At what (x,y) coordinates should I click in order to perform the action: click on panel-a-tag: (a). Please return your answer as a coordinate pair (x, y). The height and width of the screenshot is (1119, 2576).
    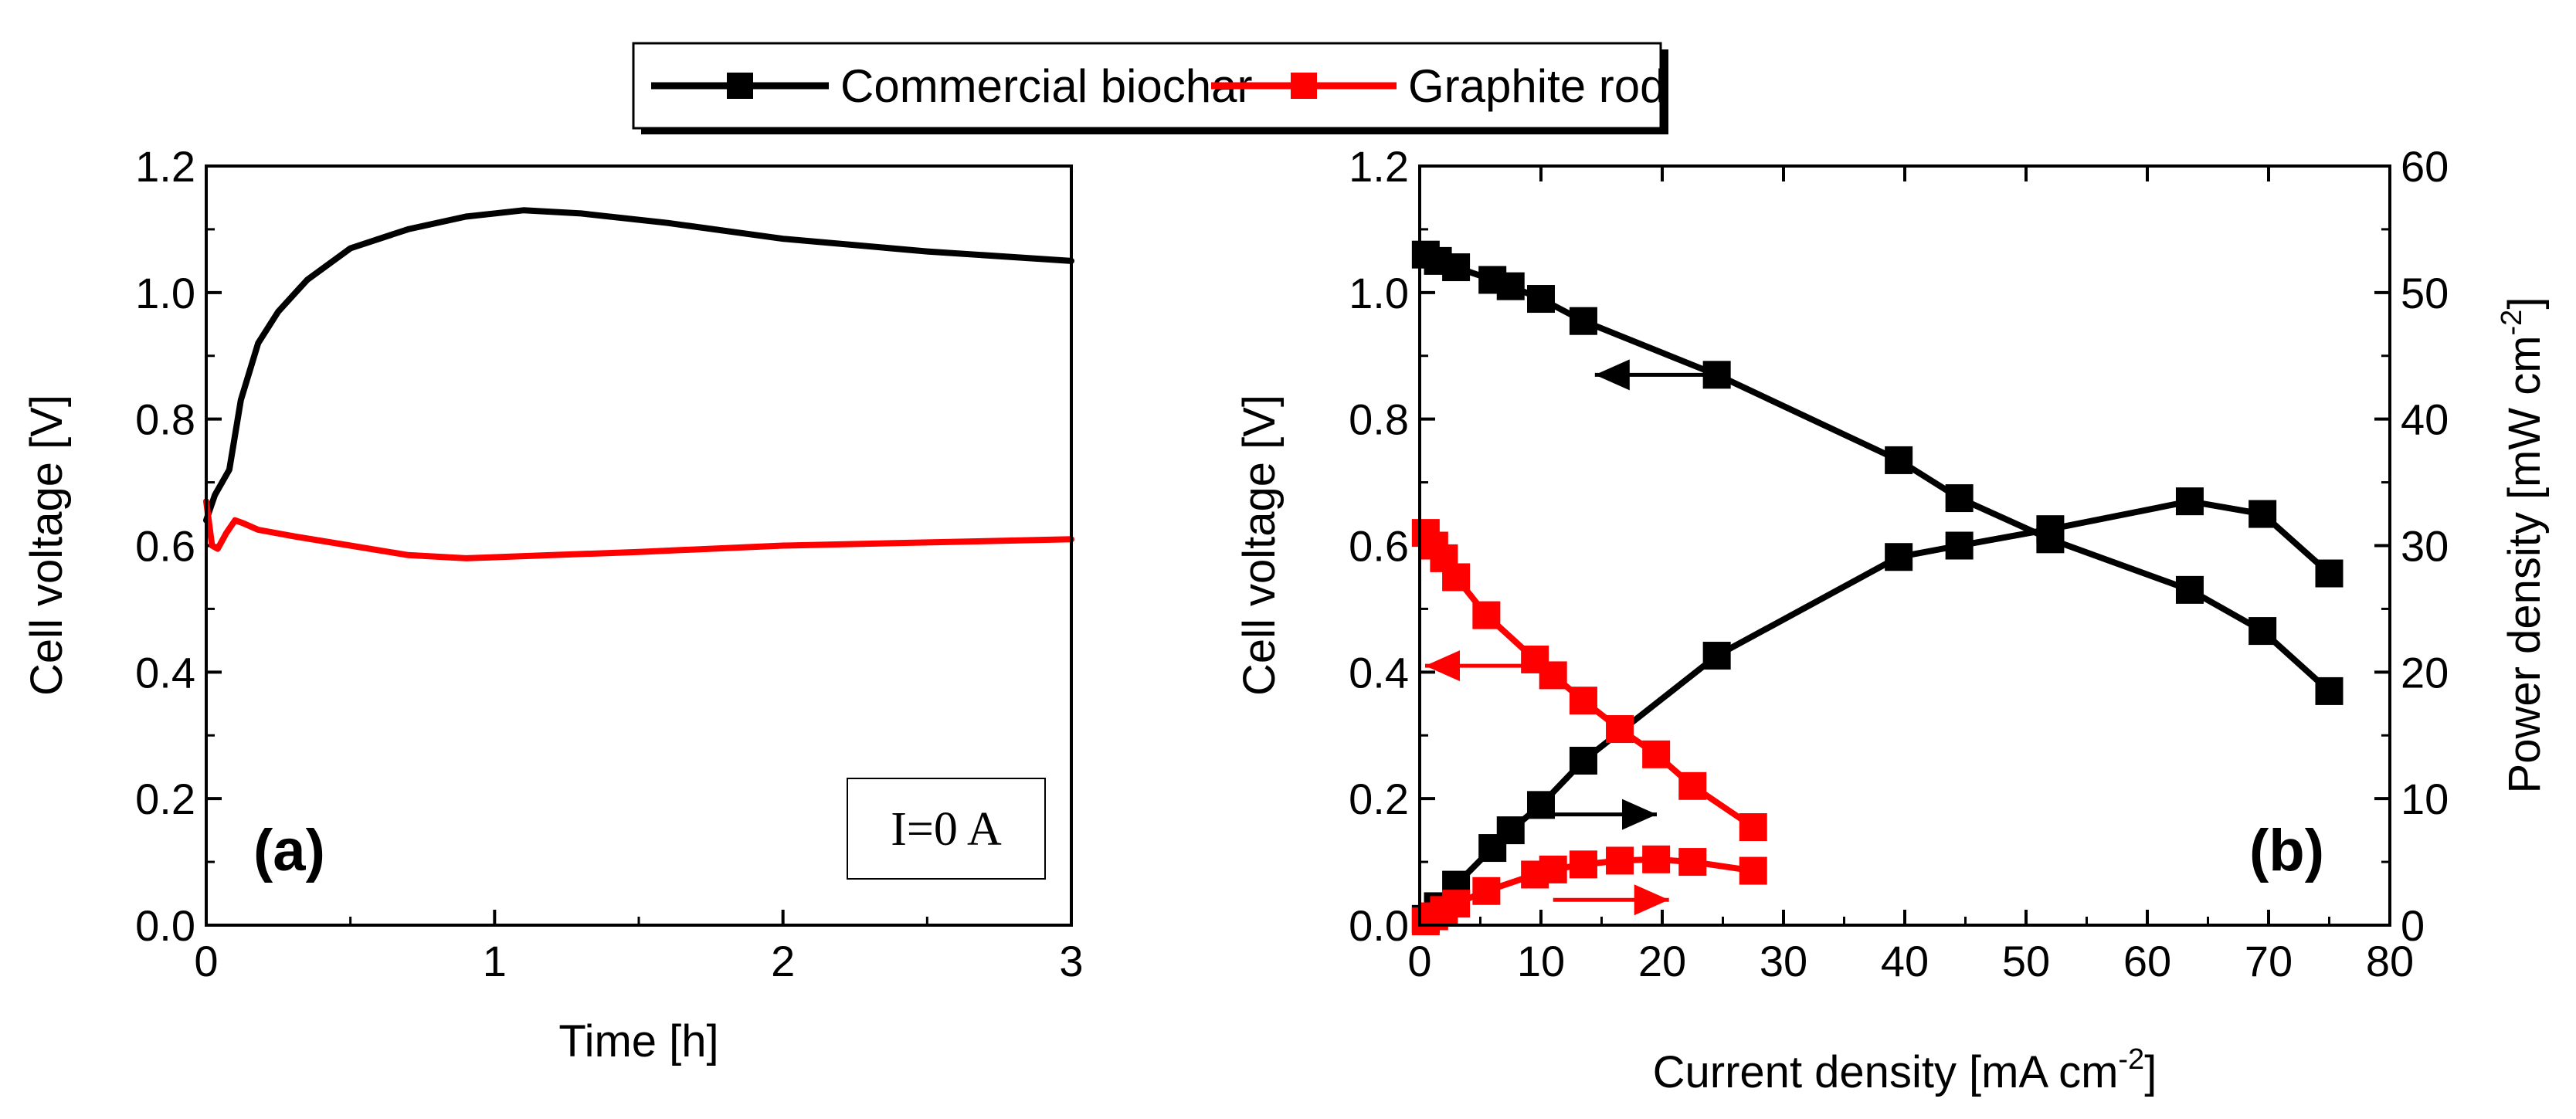
    Looking at the image, I should click on (289, 851).